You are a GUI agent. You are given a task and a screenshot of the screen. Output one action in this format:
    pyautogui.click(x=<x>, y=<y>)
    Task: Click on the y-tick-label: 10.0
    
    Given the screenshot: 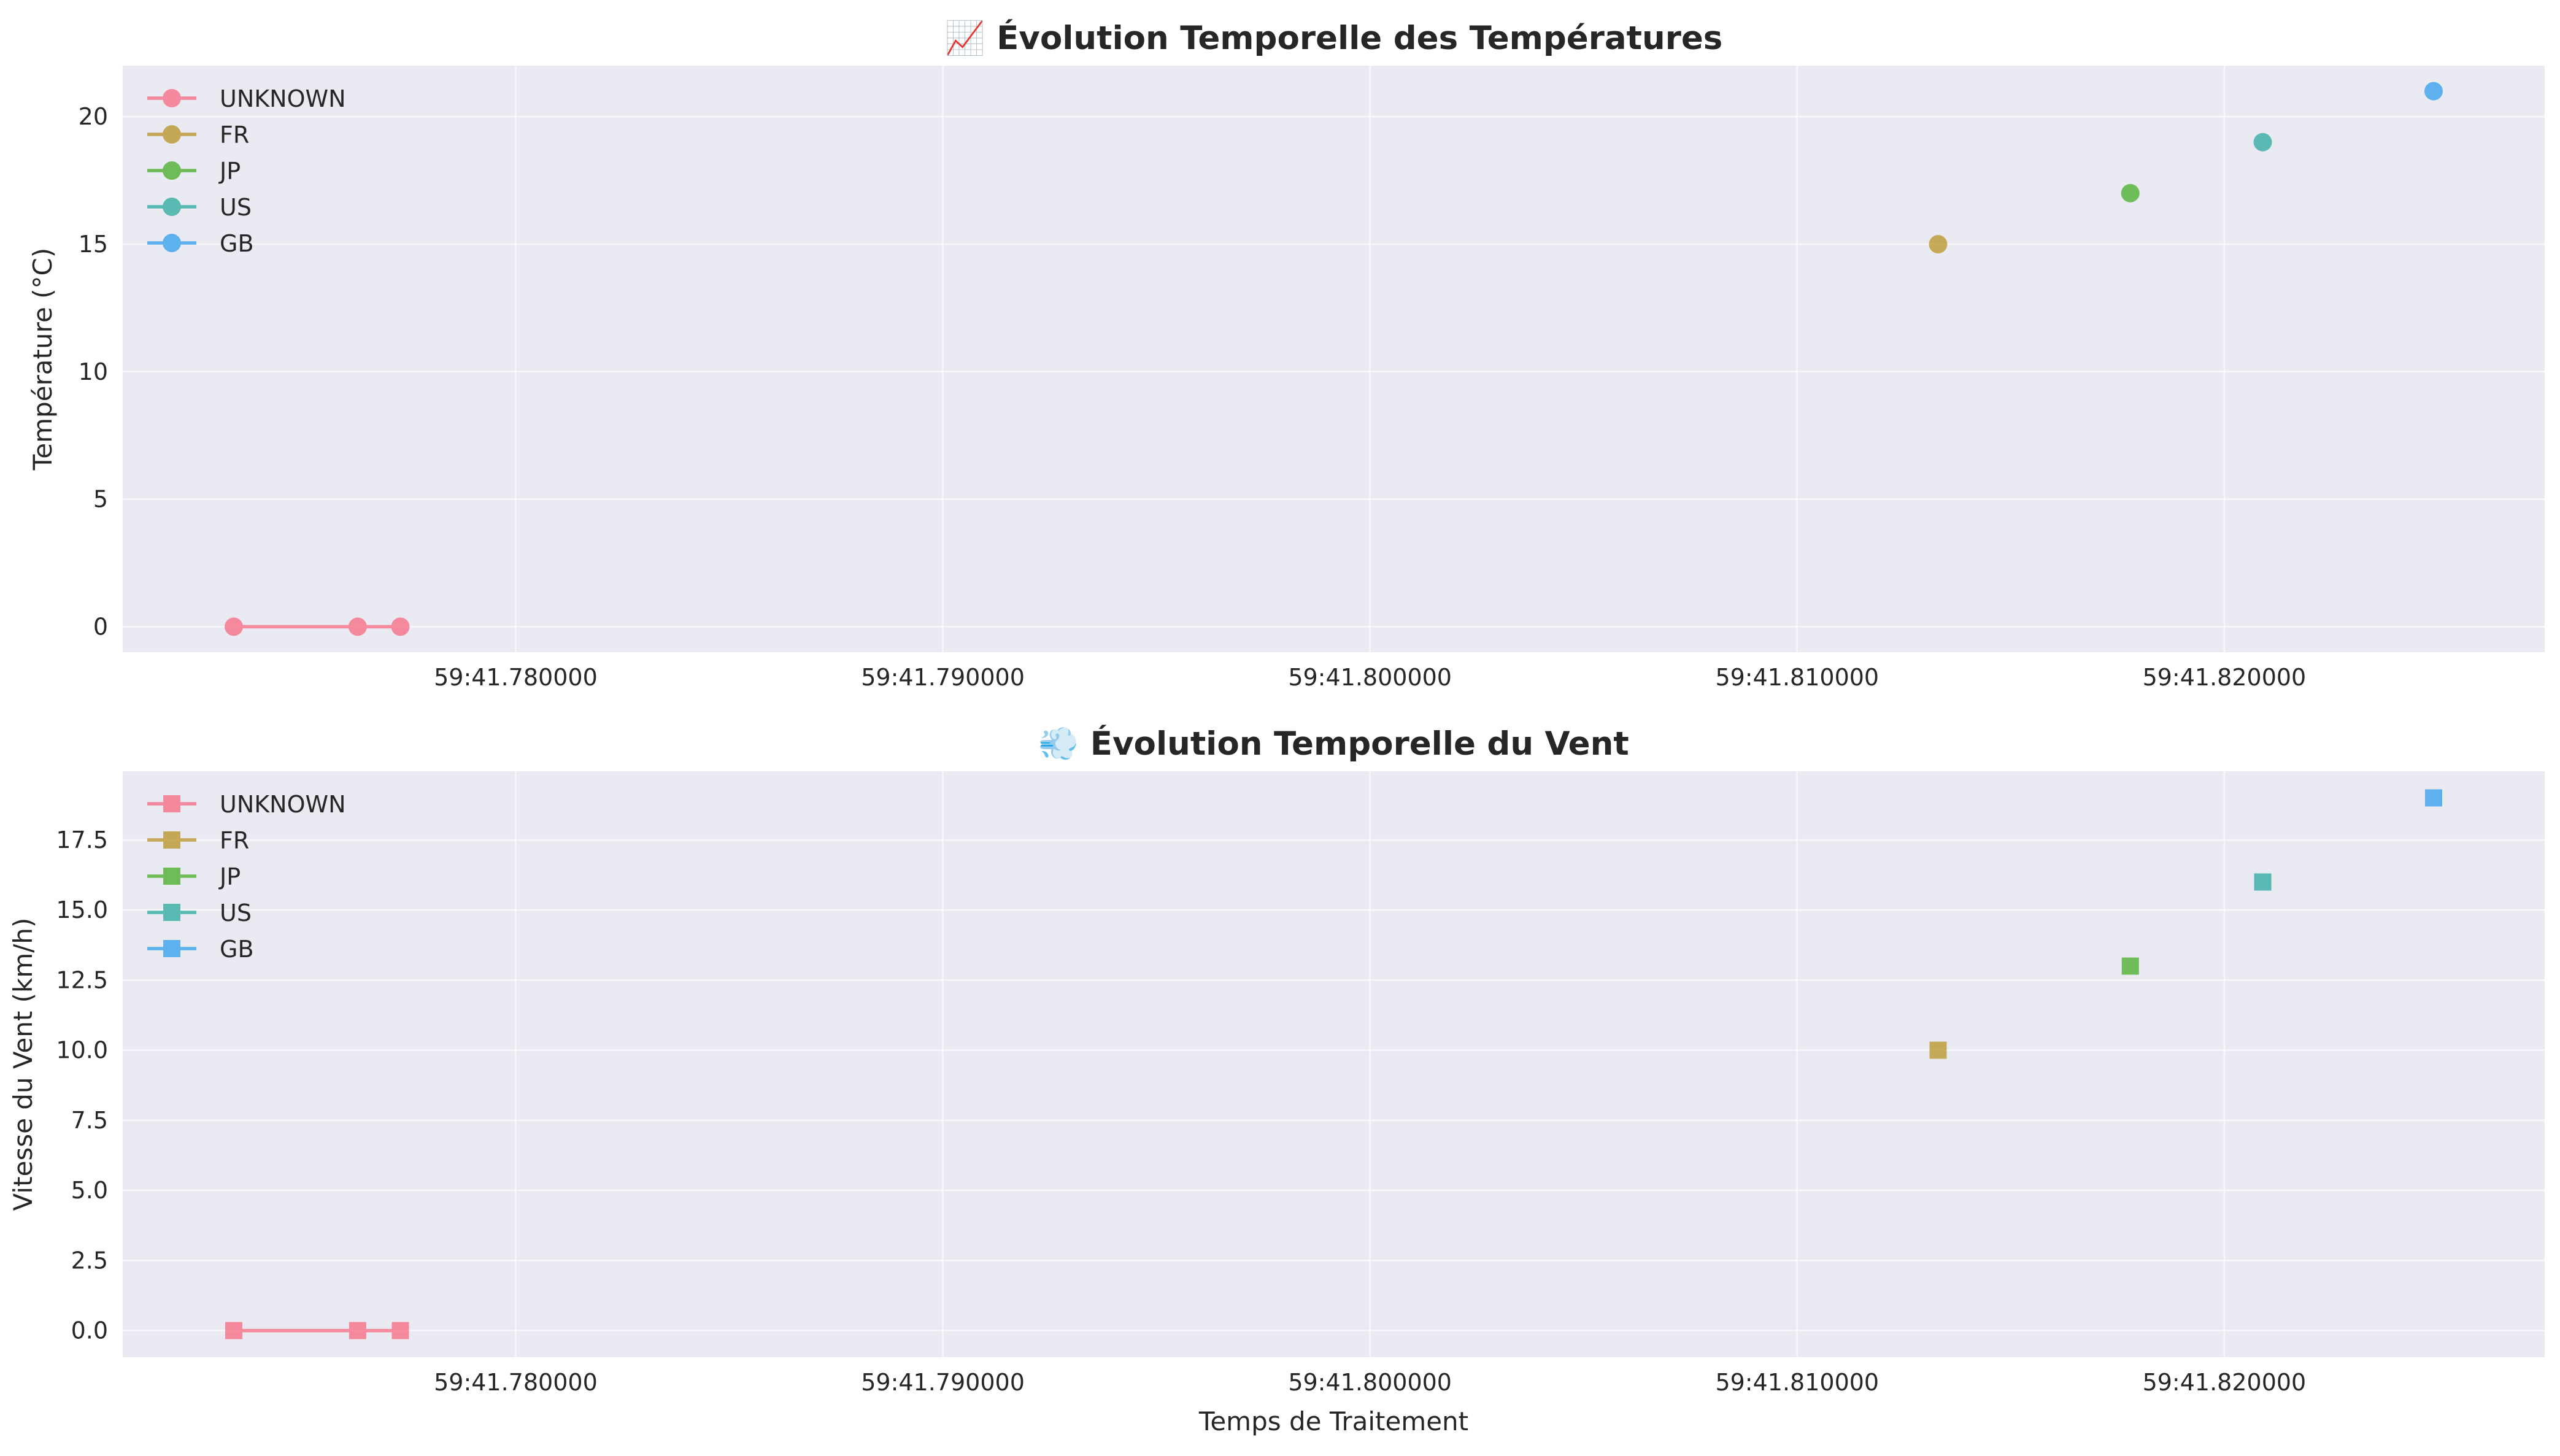 What is the action you would take?
    pyautogui.click(x=82, y=1050)
    